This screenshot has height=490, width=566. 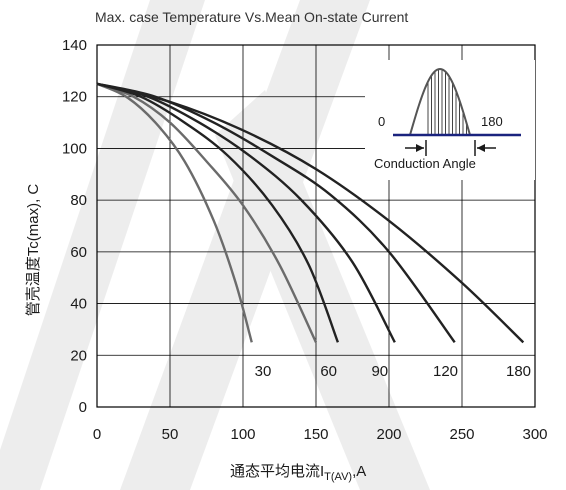 I want to click on curve-label-180: 180, so click(x=518, y=371).